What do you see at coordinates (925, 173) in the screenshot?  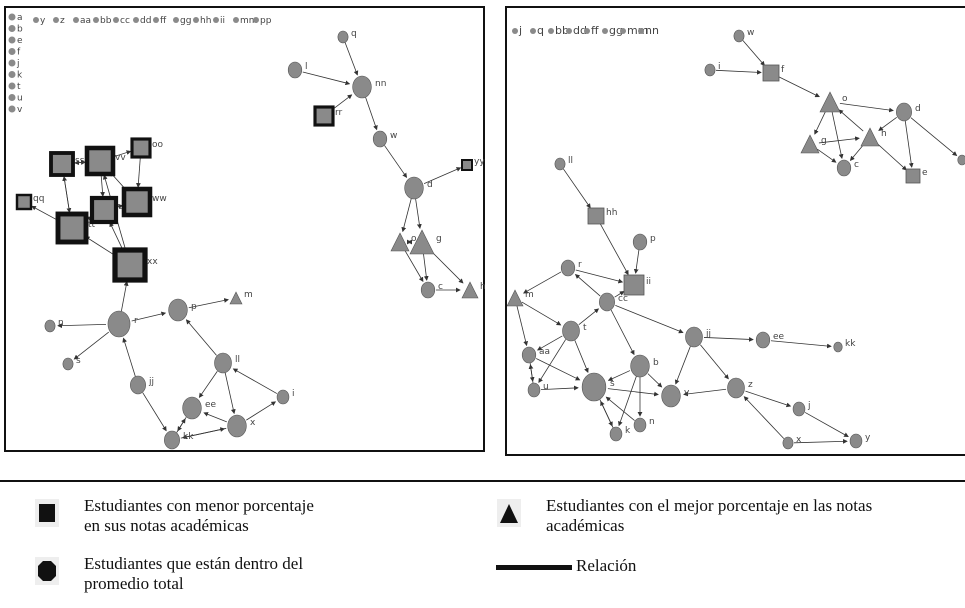 I see `right-node-label-e: e` at bounding box center [925, 173].